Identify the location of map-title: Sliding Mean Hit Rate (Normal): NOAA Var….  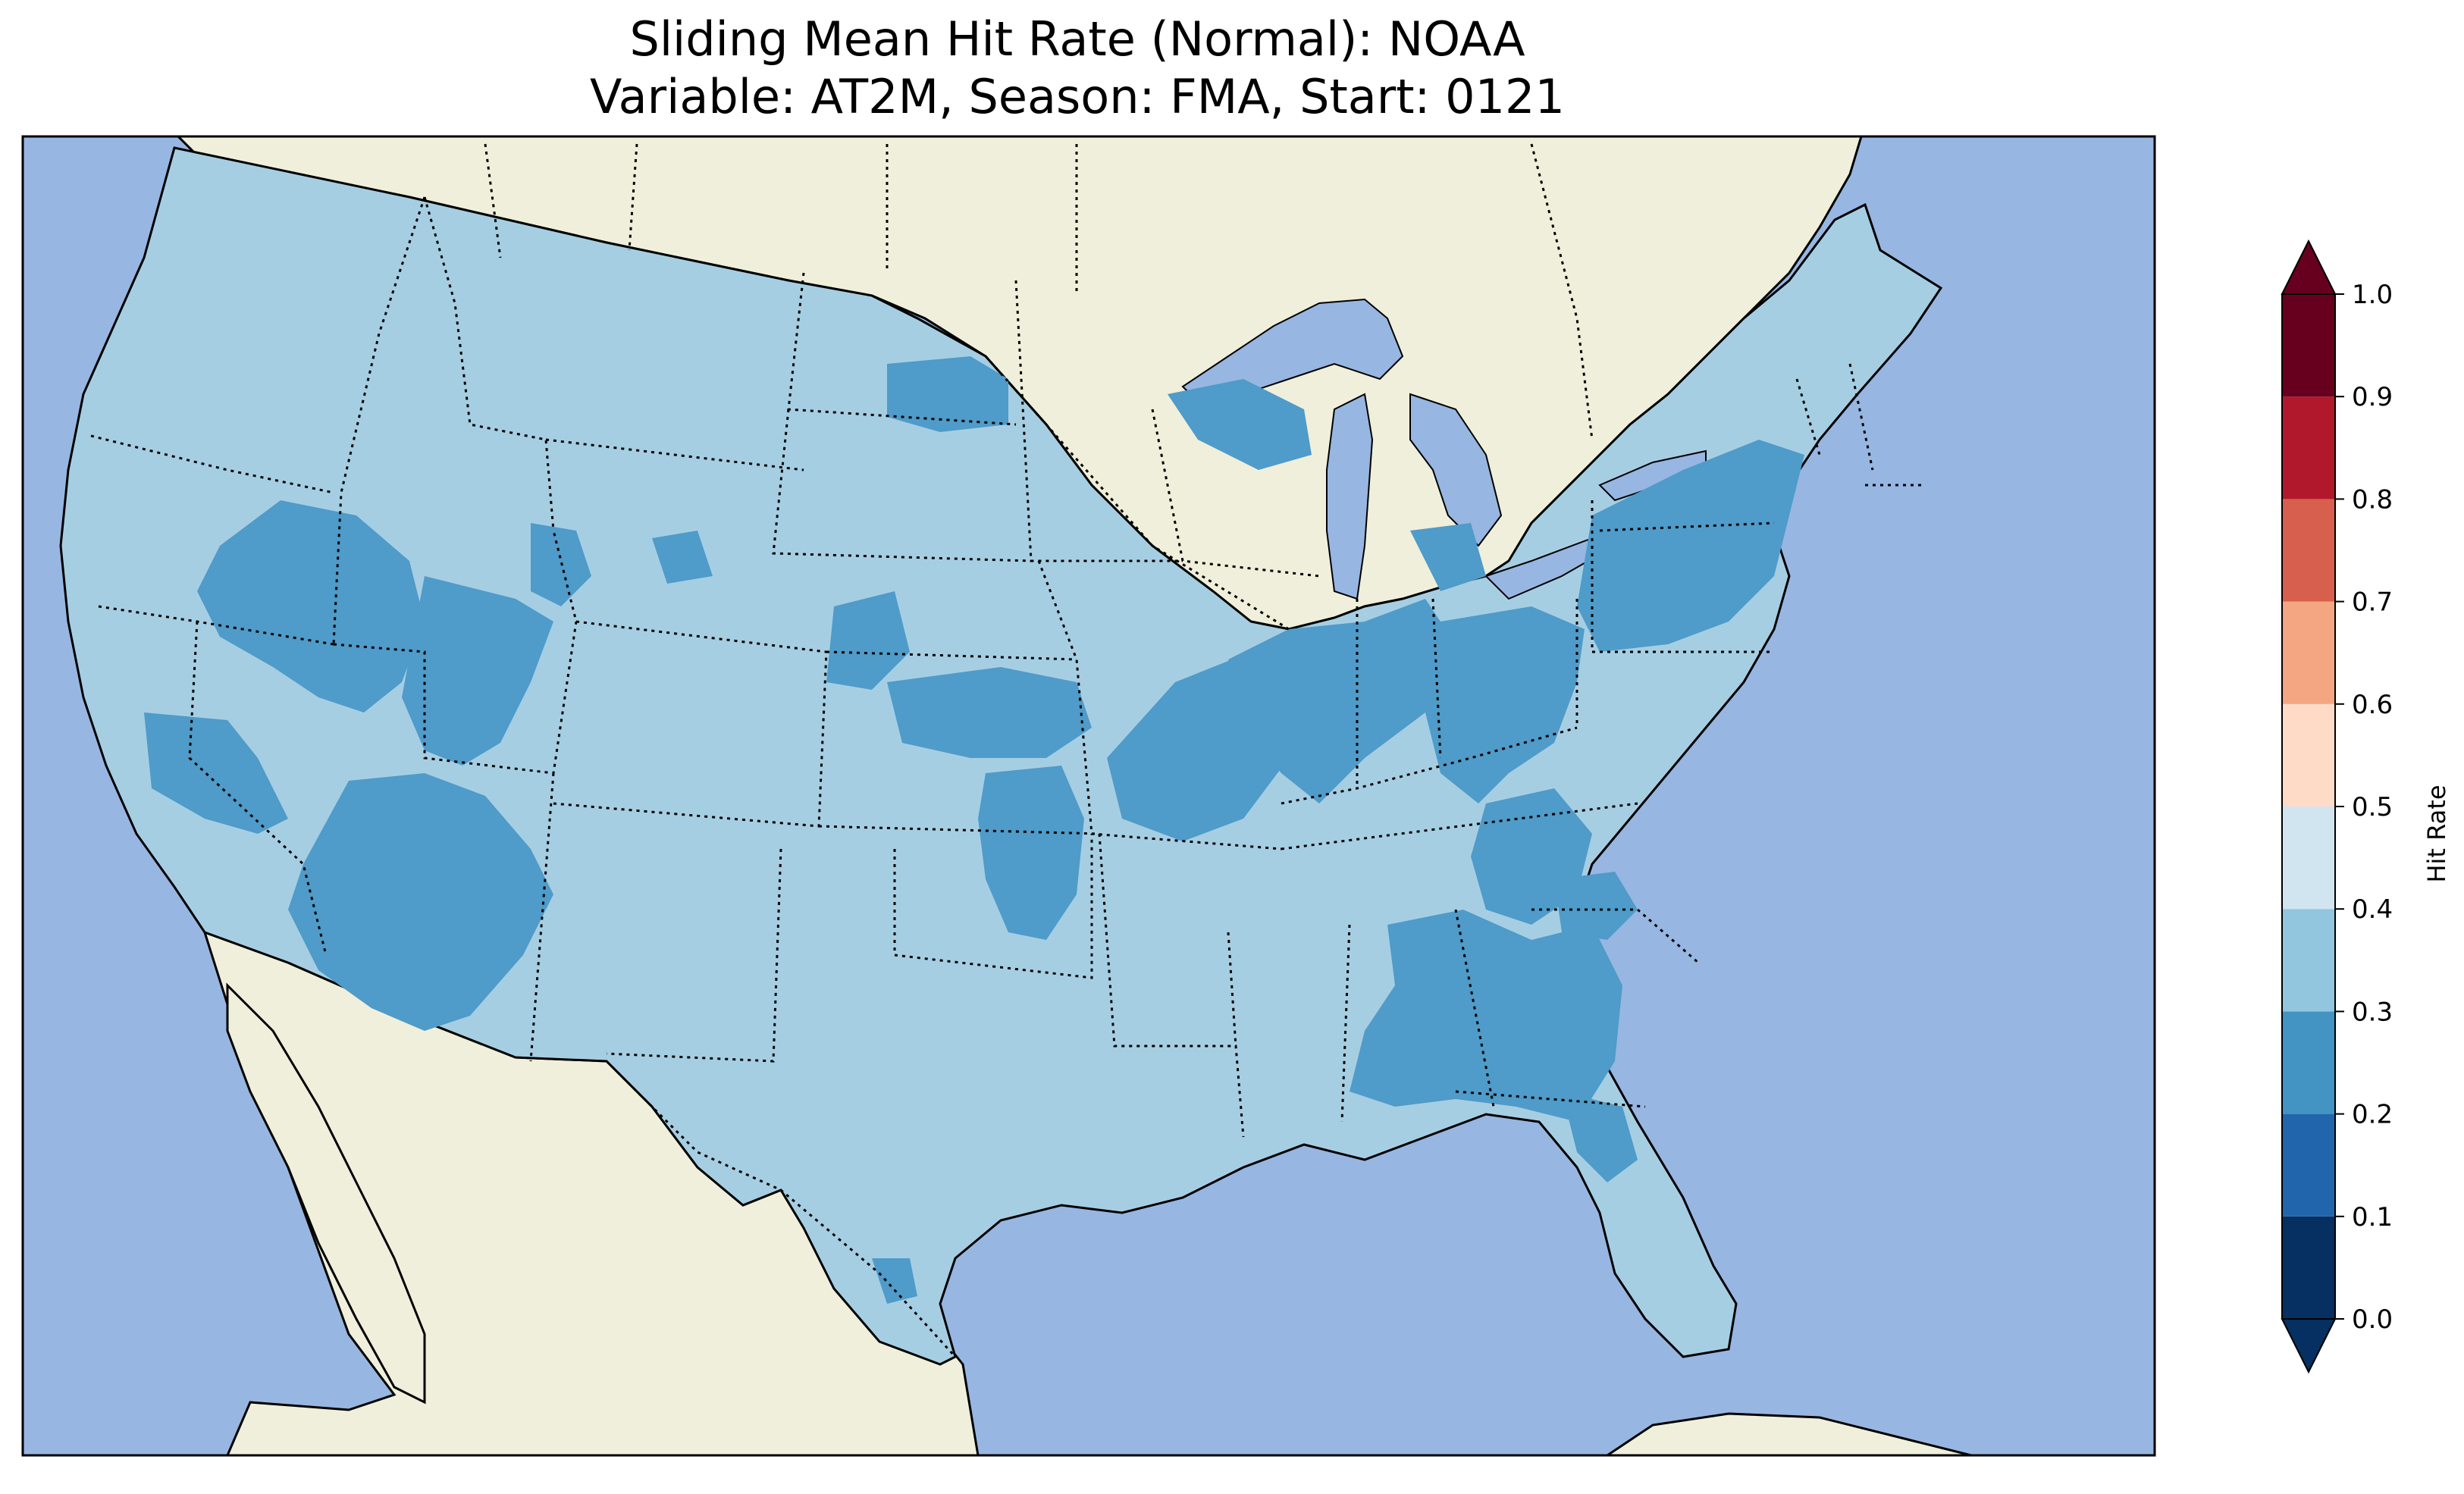
(1077, 68).